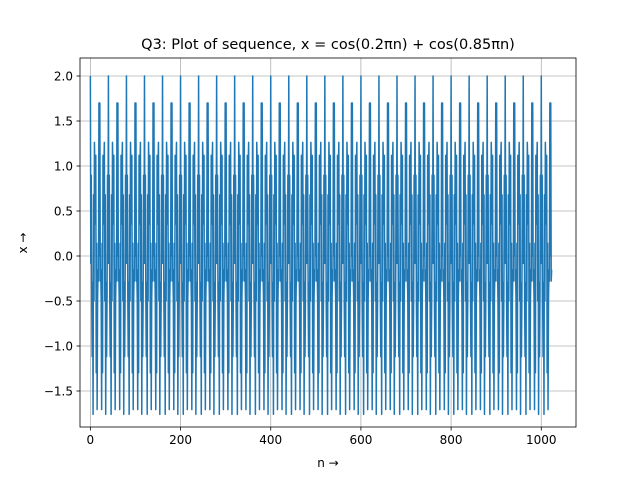 Image resolution: width=640 pixels, height=480 pixels. What do you see at coordinates (63, 76) in the screenshot?
I see `y-tick-label: 2.0` at bounding box center [63, 76].